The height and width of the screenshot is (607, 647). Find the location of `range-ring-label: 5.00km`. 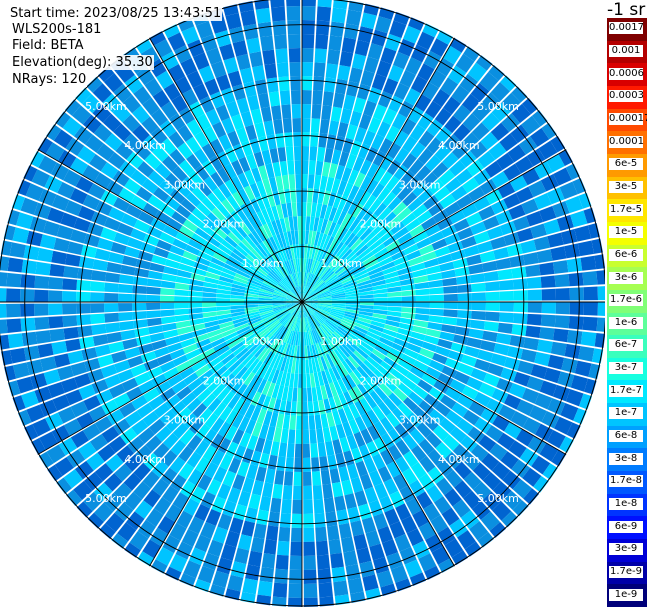

range-ring-label: 5.00km is located at coordinates (498, 498).